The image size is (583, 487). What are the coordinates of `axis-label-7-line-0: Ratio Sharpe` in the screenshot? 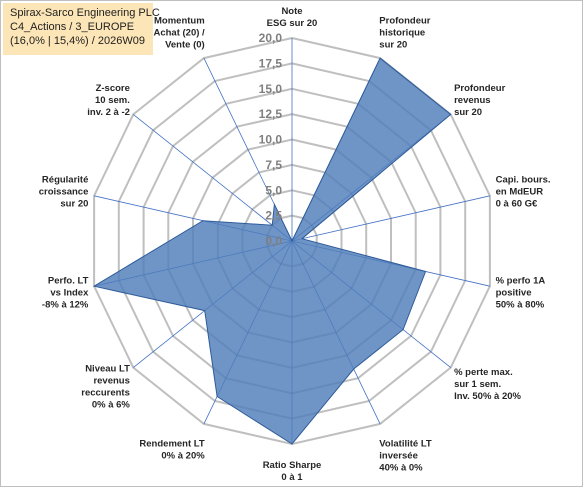 It's located at (292, 465).